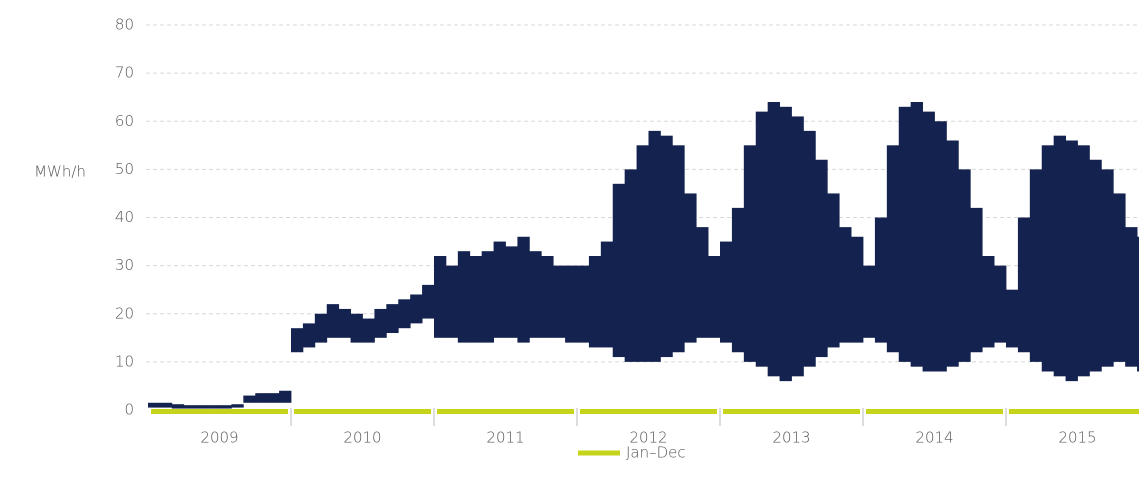  Describe the element at coordinates (60, 172) in the screenshot. I see `y-axis-label: MWh/h` at that location.